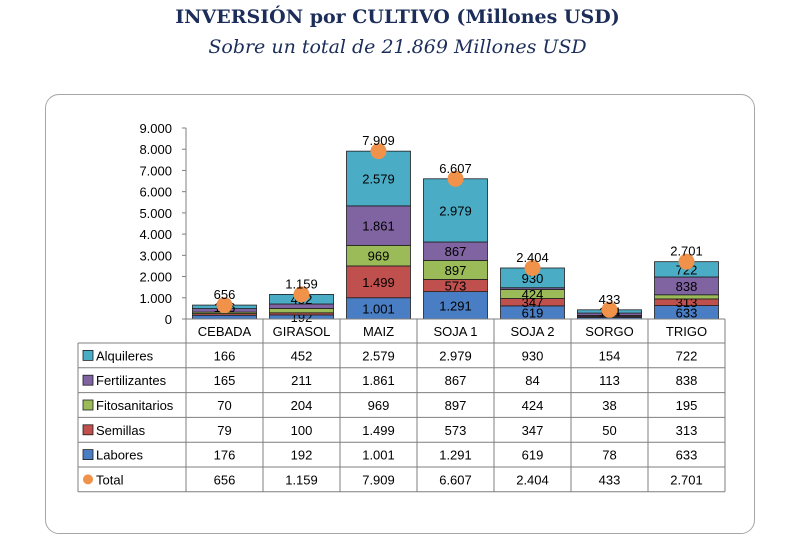  Describe the element at coordinates (687, 380) in the screenshot. I see `table-cell: 838` at that location.